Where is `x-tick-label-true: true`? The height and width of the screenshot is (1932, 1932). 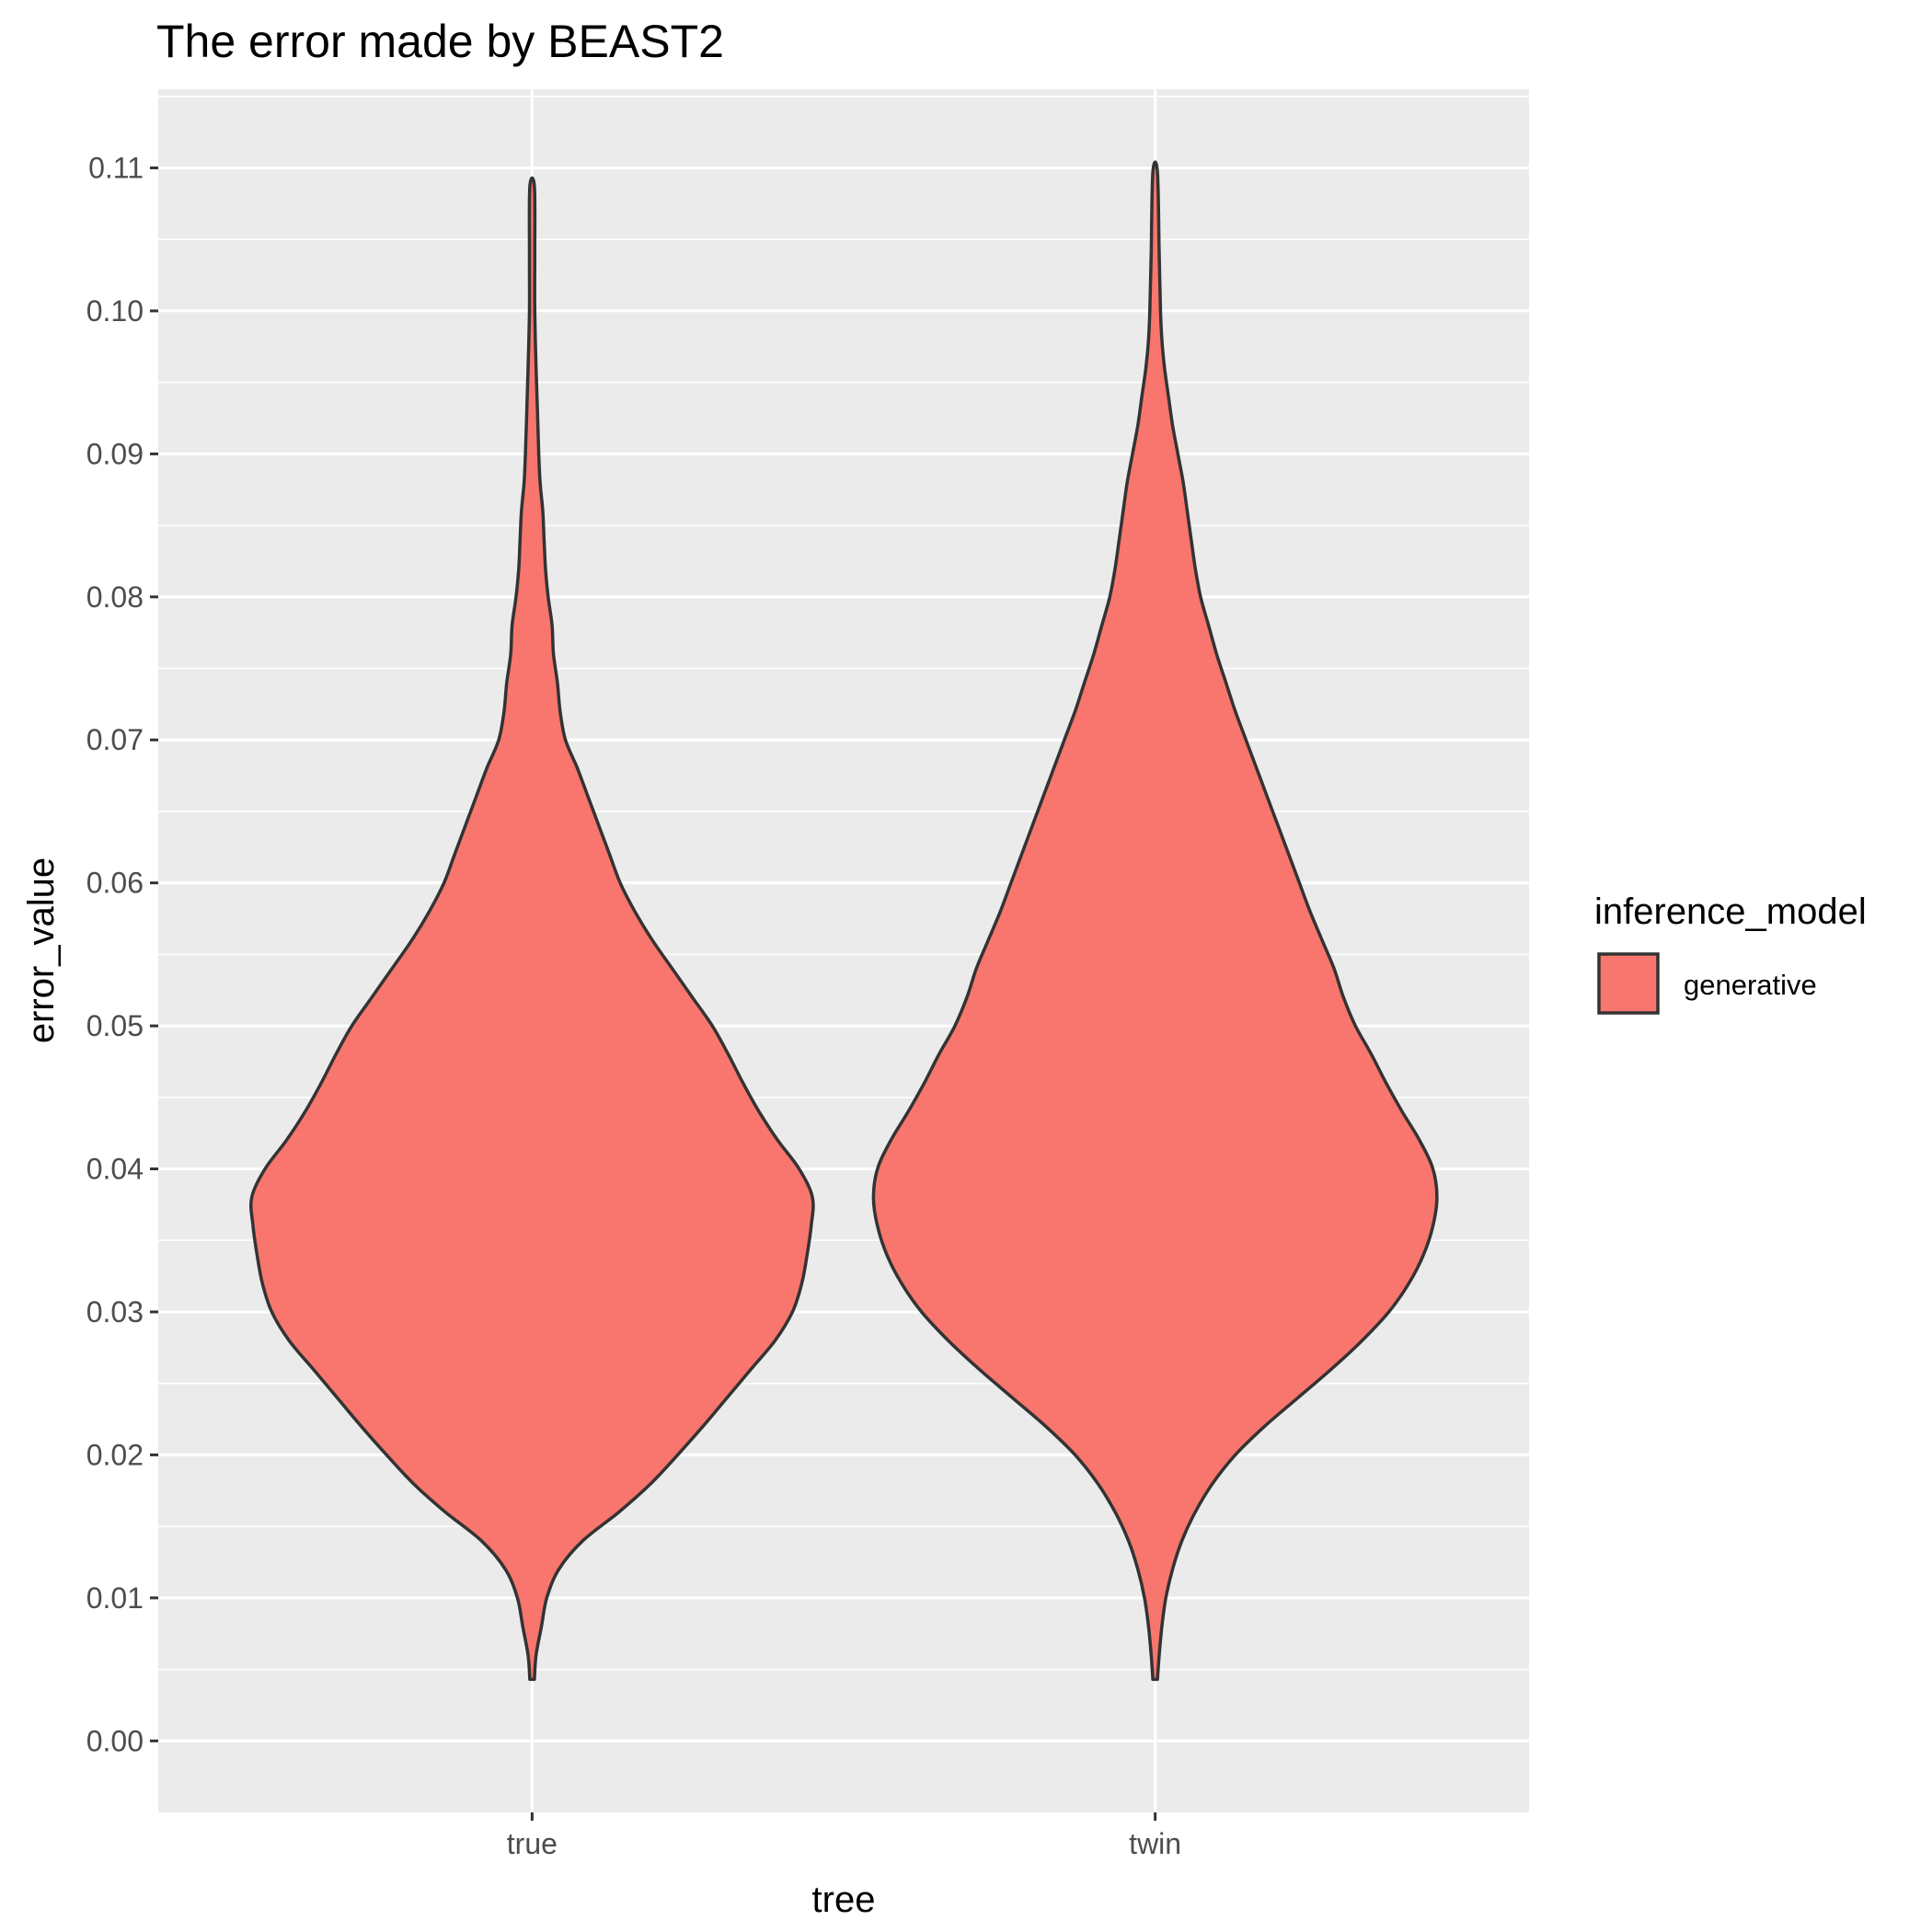 x-tick-label-true: true is located at coordinates (532, 1843).